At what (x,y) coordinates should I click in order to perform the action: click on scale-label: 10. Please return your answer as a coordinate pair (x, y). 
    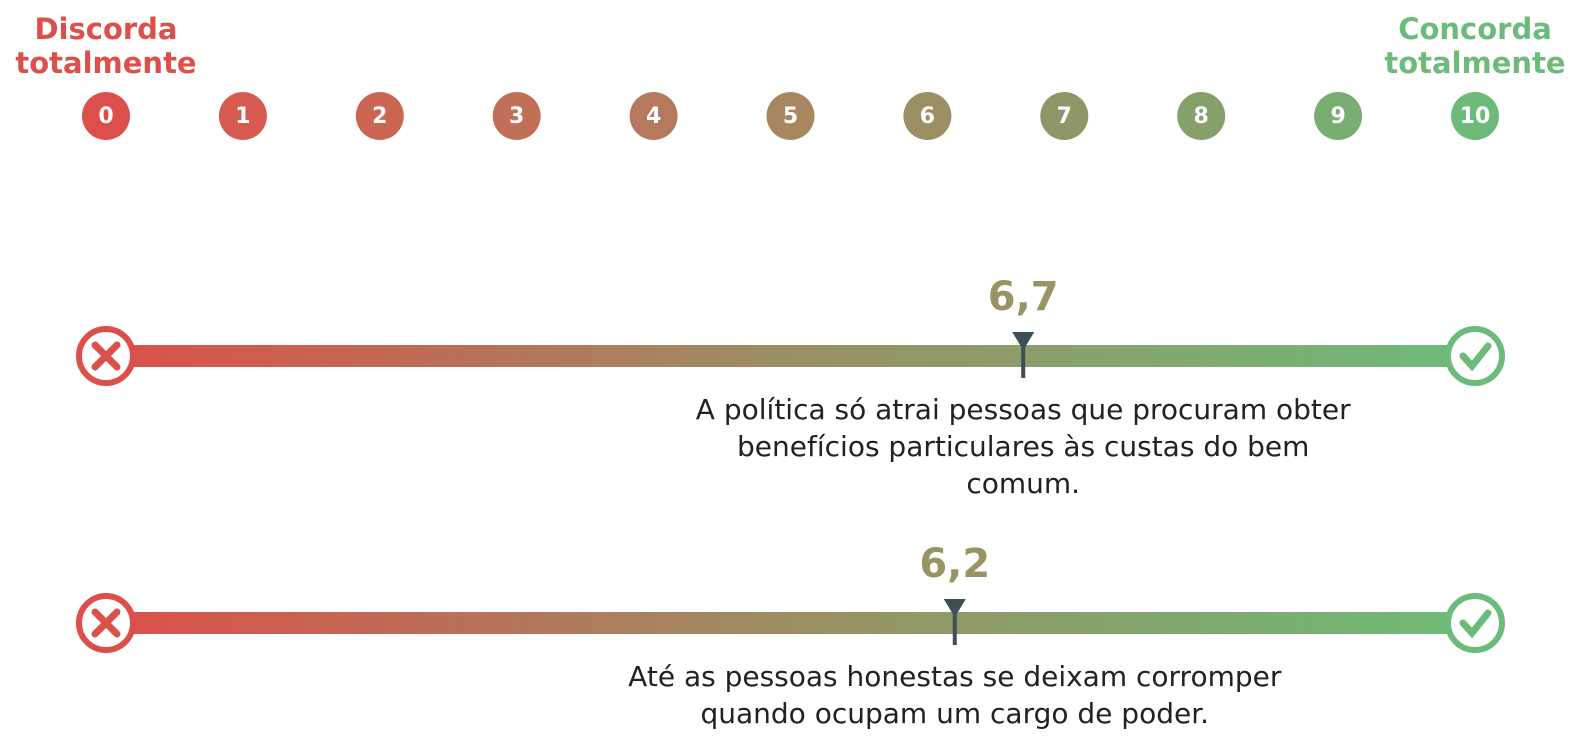
    Looking at the image, I should click on (1475, 116).